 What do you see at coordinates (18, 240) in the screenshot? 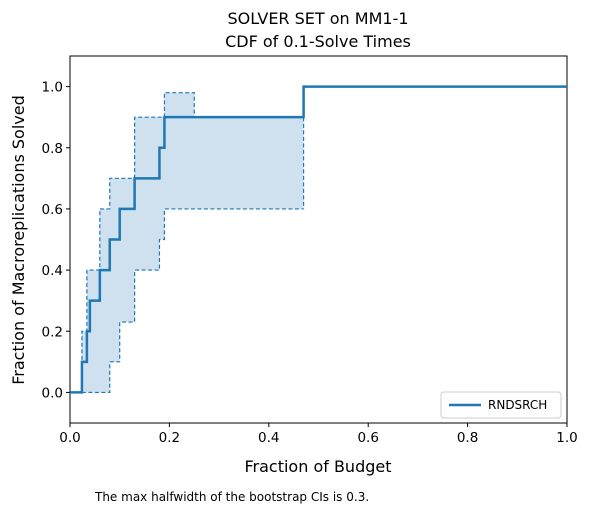
I see `y-axis-label: Fraction of Macroreplications Solved` at bounding box center [18, 240].